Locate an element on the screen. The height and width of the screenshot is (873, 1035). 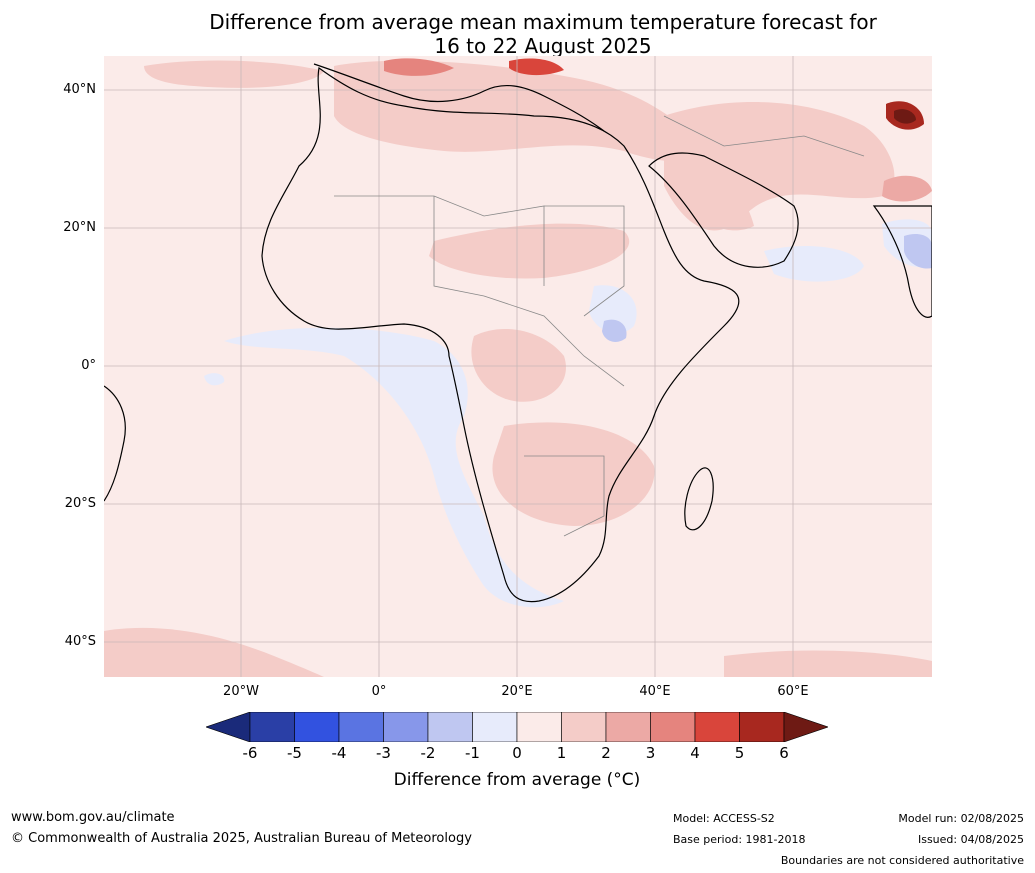
warm-area-central-africa is located at coordinates (518, 365).